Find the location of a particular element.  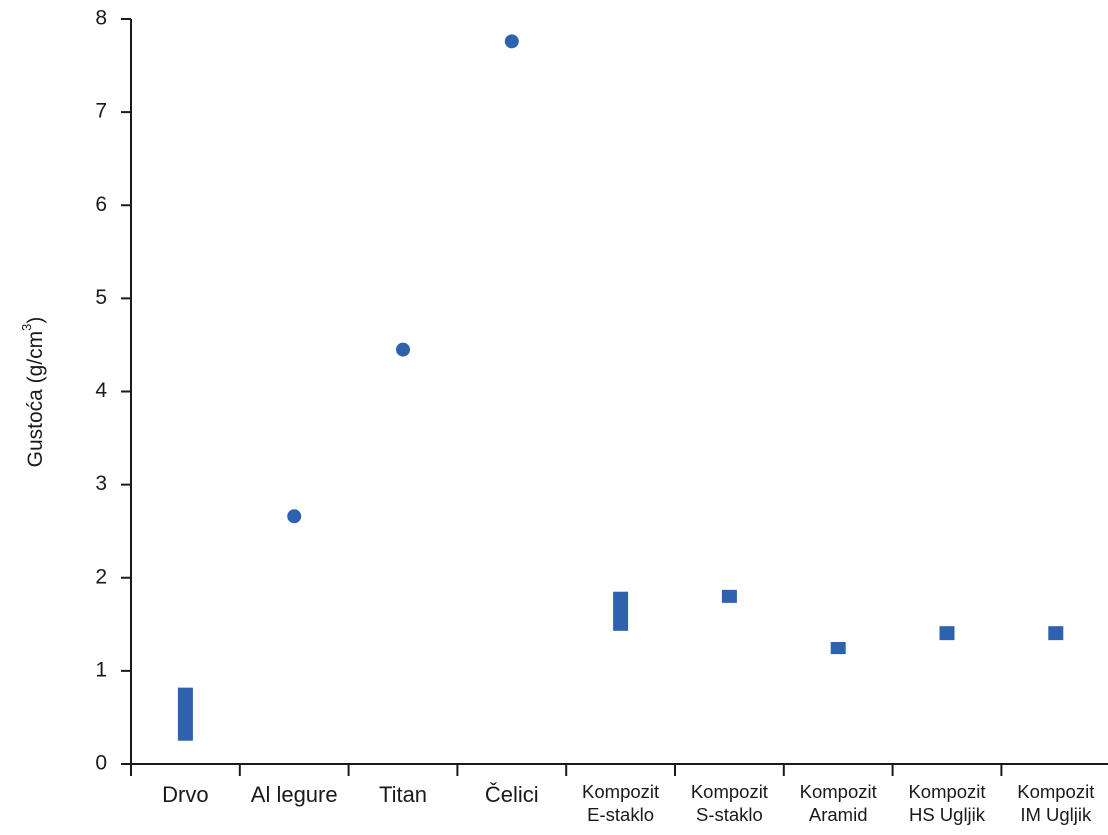

y-tick-label: 0 is located at coordinates (101, 763).